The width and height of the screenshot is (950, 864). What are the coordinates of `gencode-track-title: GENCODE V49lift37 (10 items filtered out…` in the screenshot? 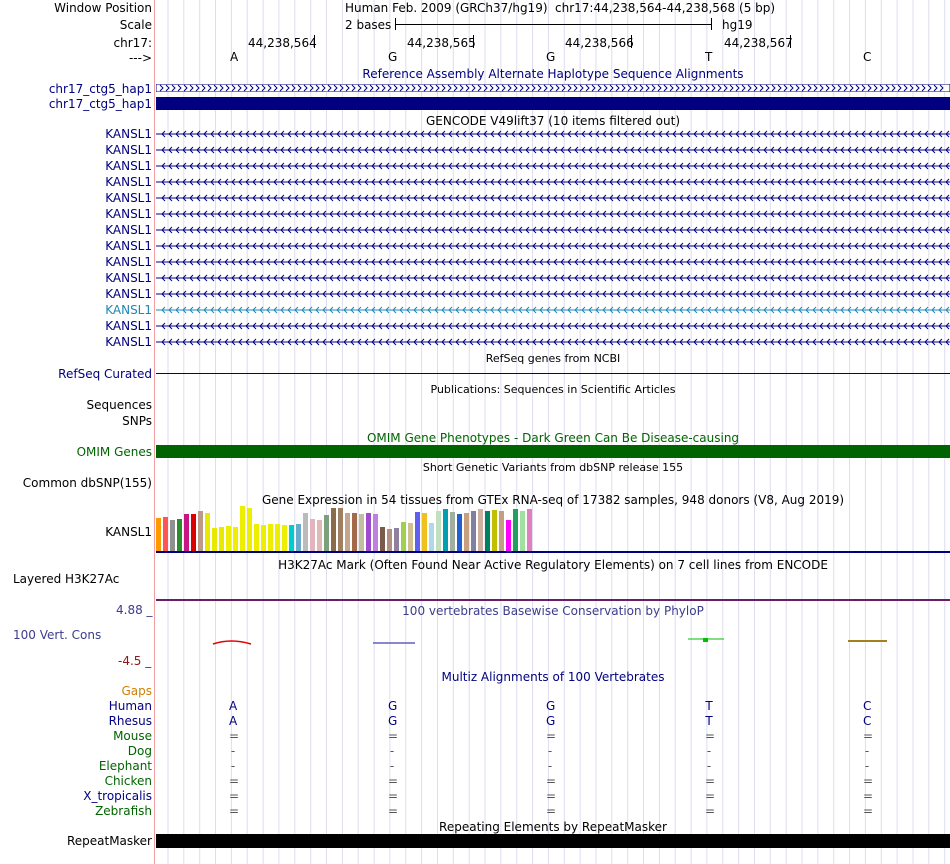 It's located at (552, 121).